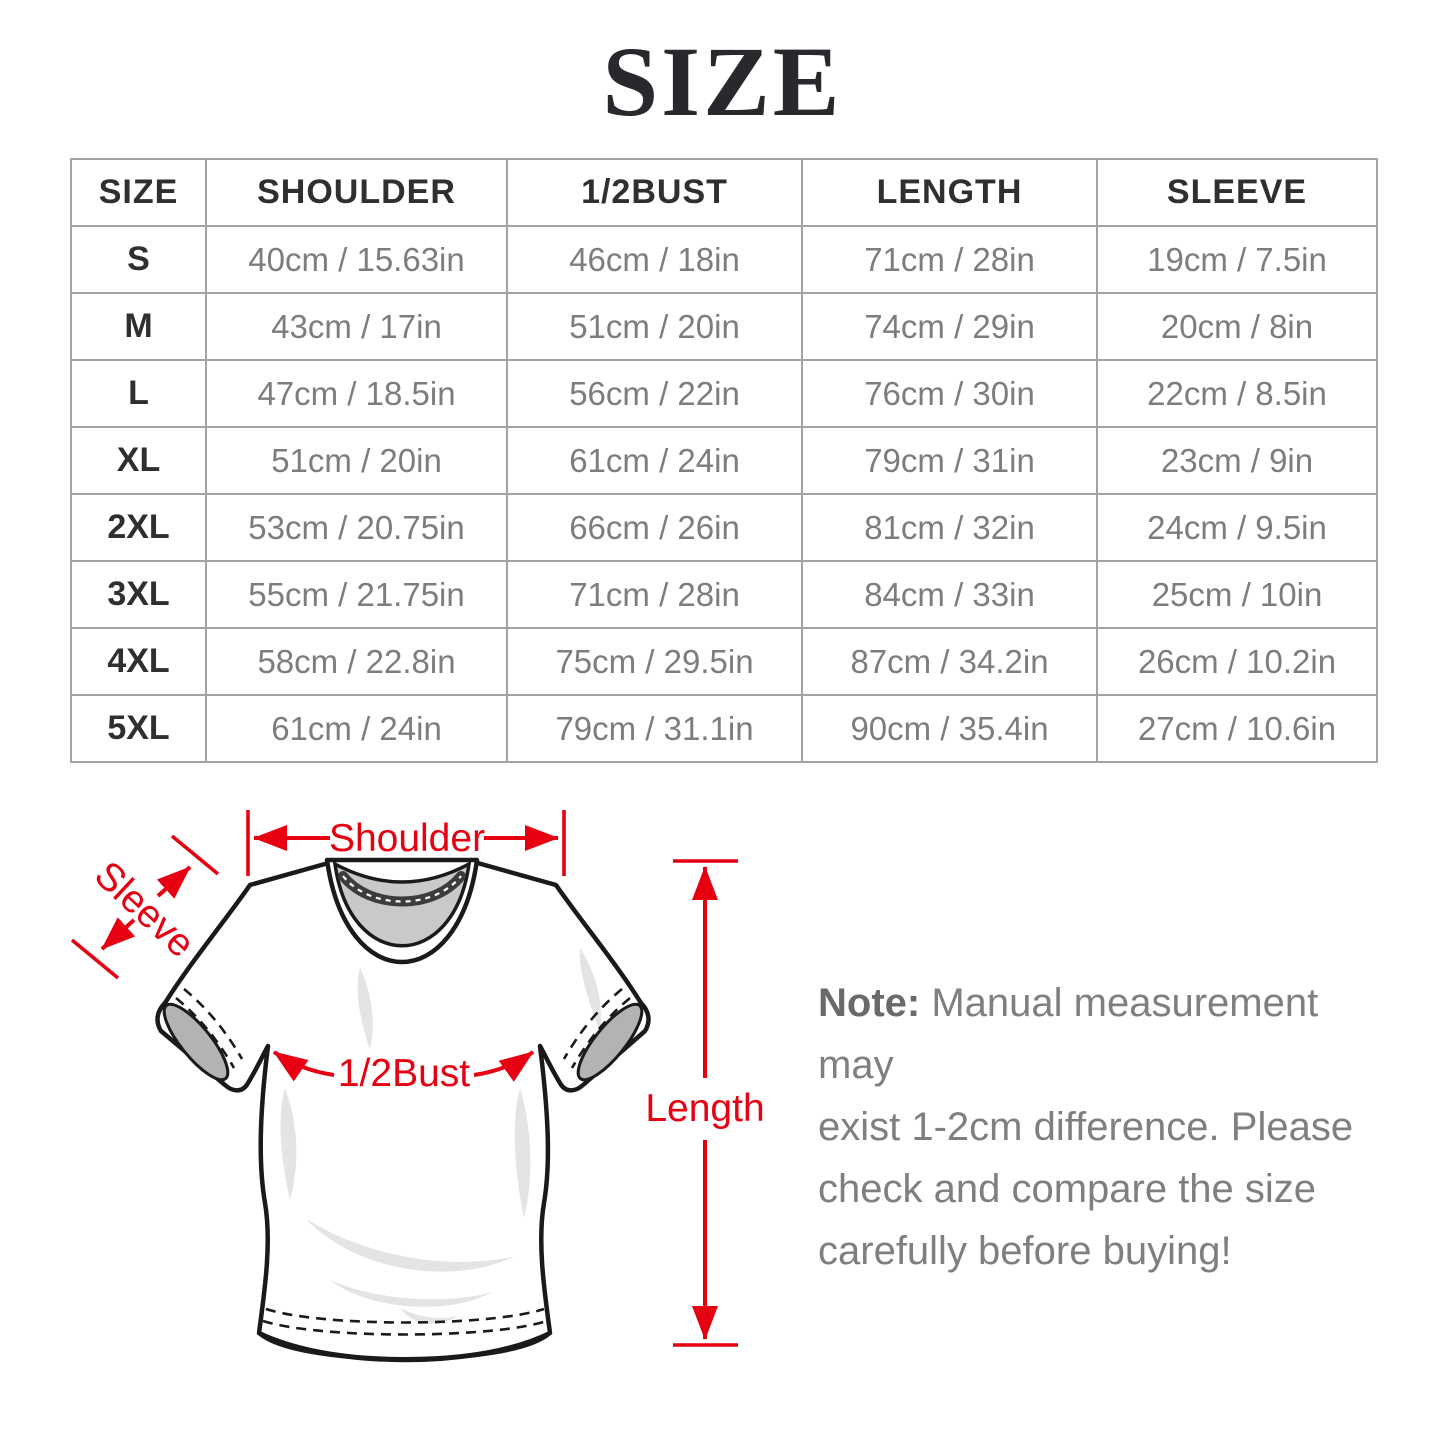 The width and height of the screenshot is (1445, 1445). I want to click on measurement-cell: 74cm / 29in, so click(949, 326).